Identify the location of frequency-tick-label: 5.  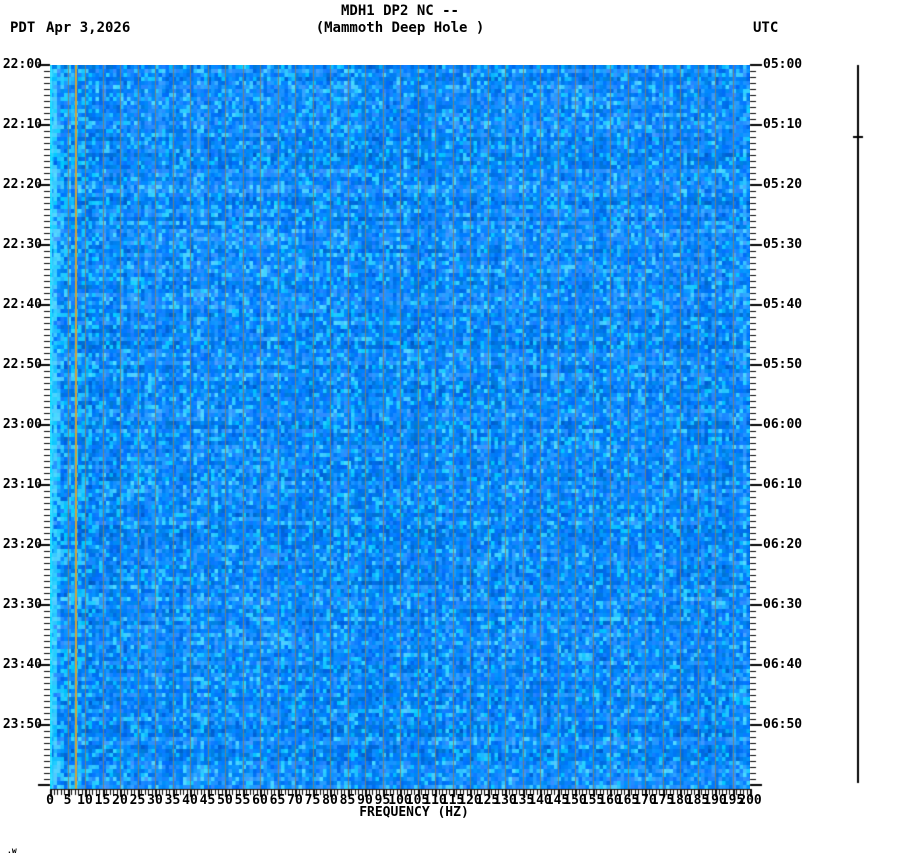
(67, 800).